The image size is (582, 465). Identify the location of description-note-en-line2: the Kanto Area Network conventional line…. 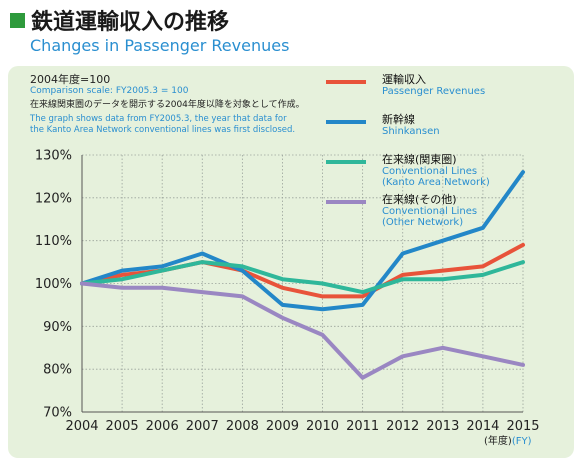
(163, 130).